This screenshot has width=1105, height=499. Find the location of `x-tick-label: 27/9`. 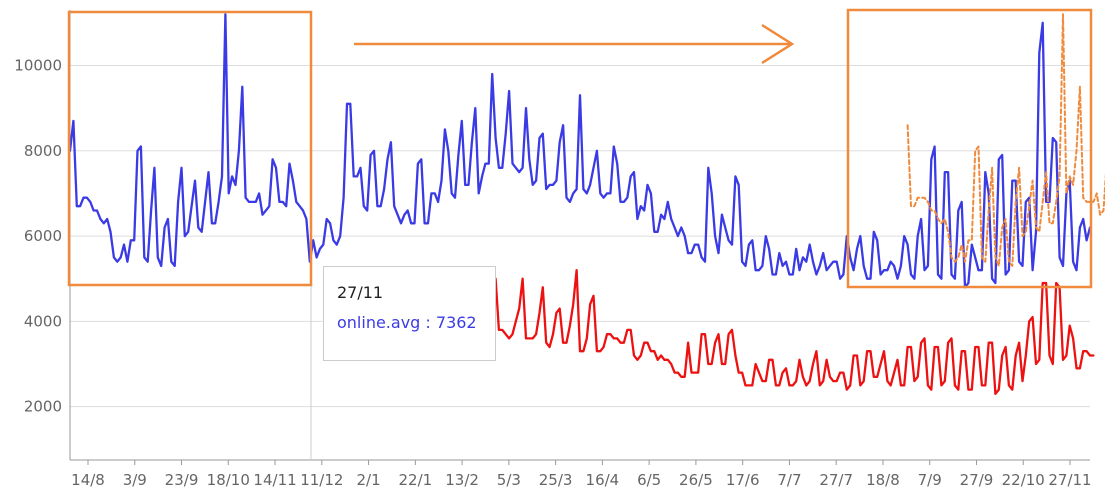

x-tick-label: 27/9 is located at coordinates (977, 480).